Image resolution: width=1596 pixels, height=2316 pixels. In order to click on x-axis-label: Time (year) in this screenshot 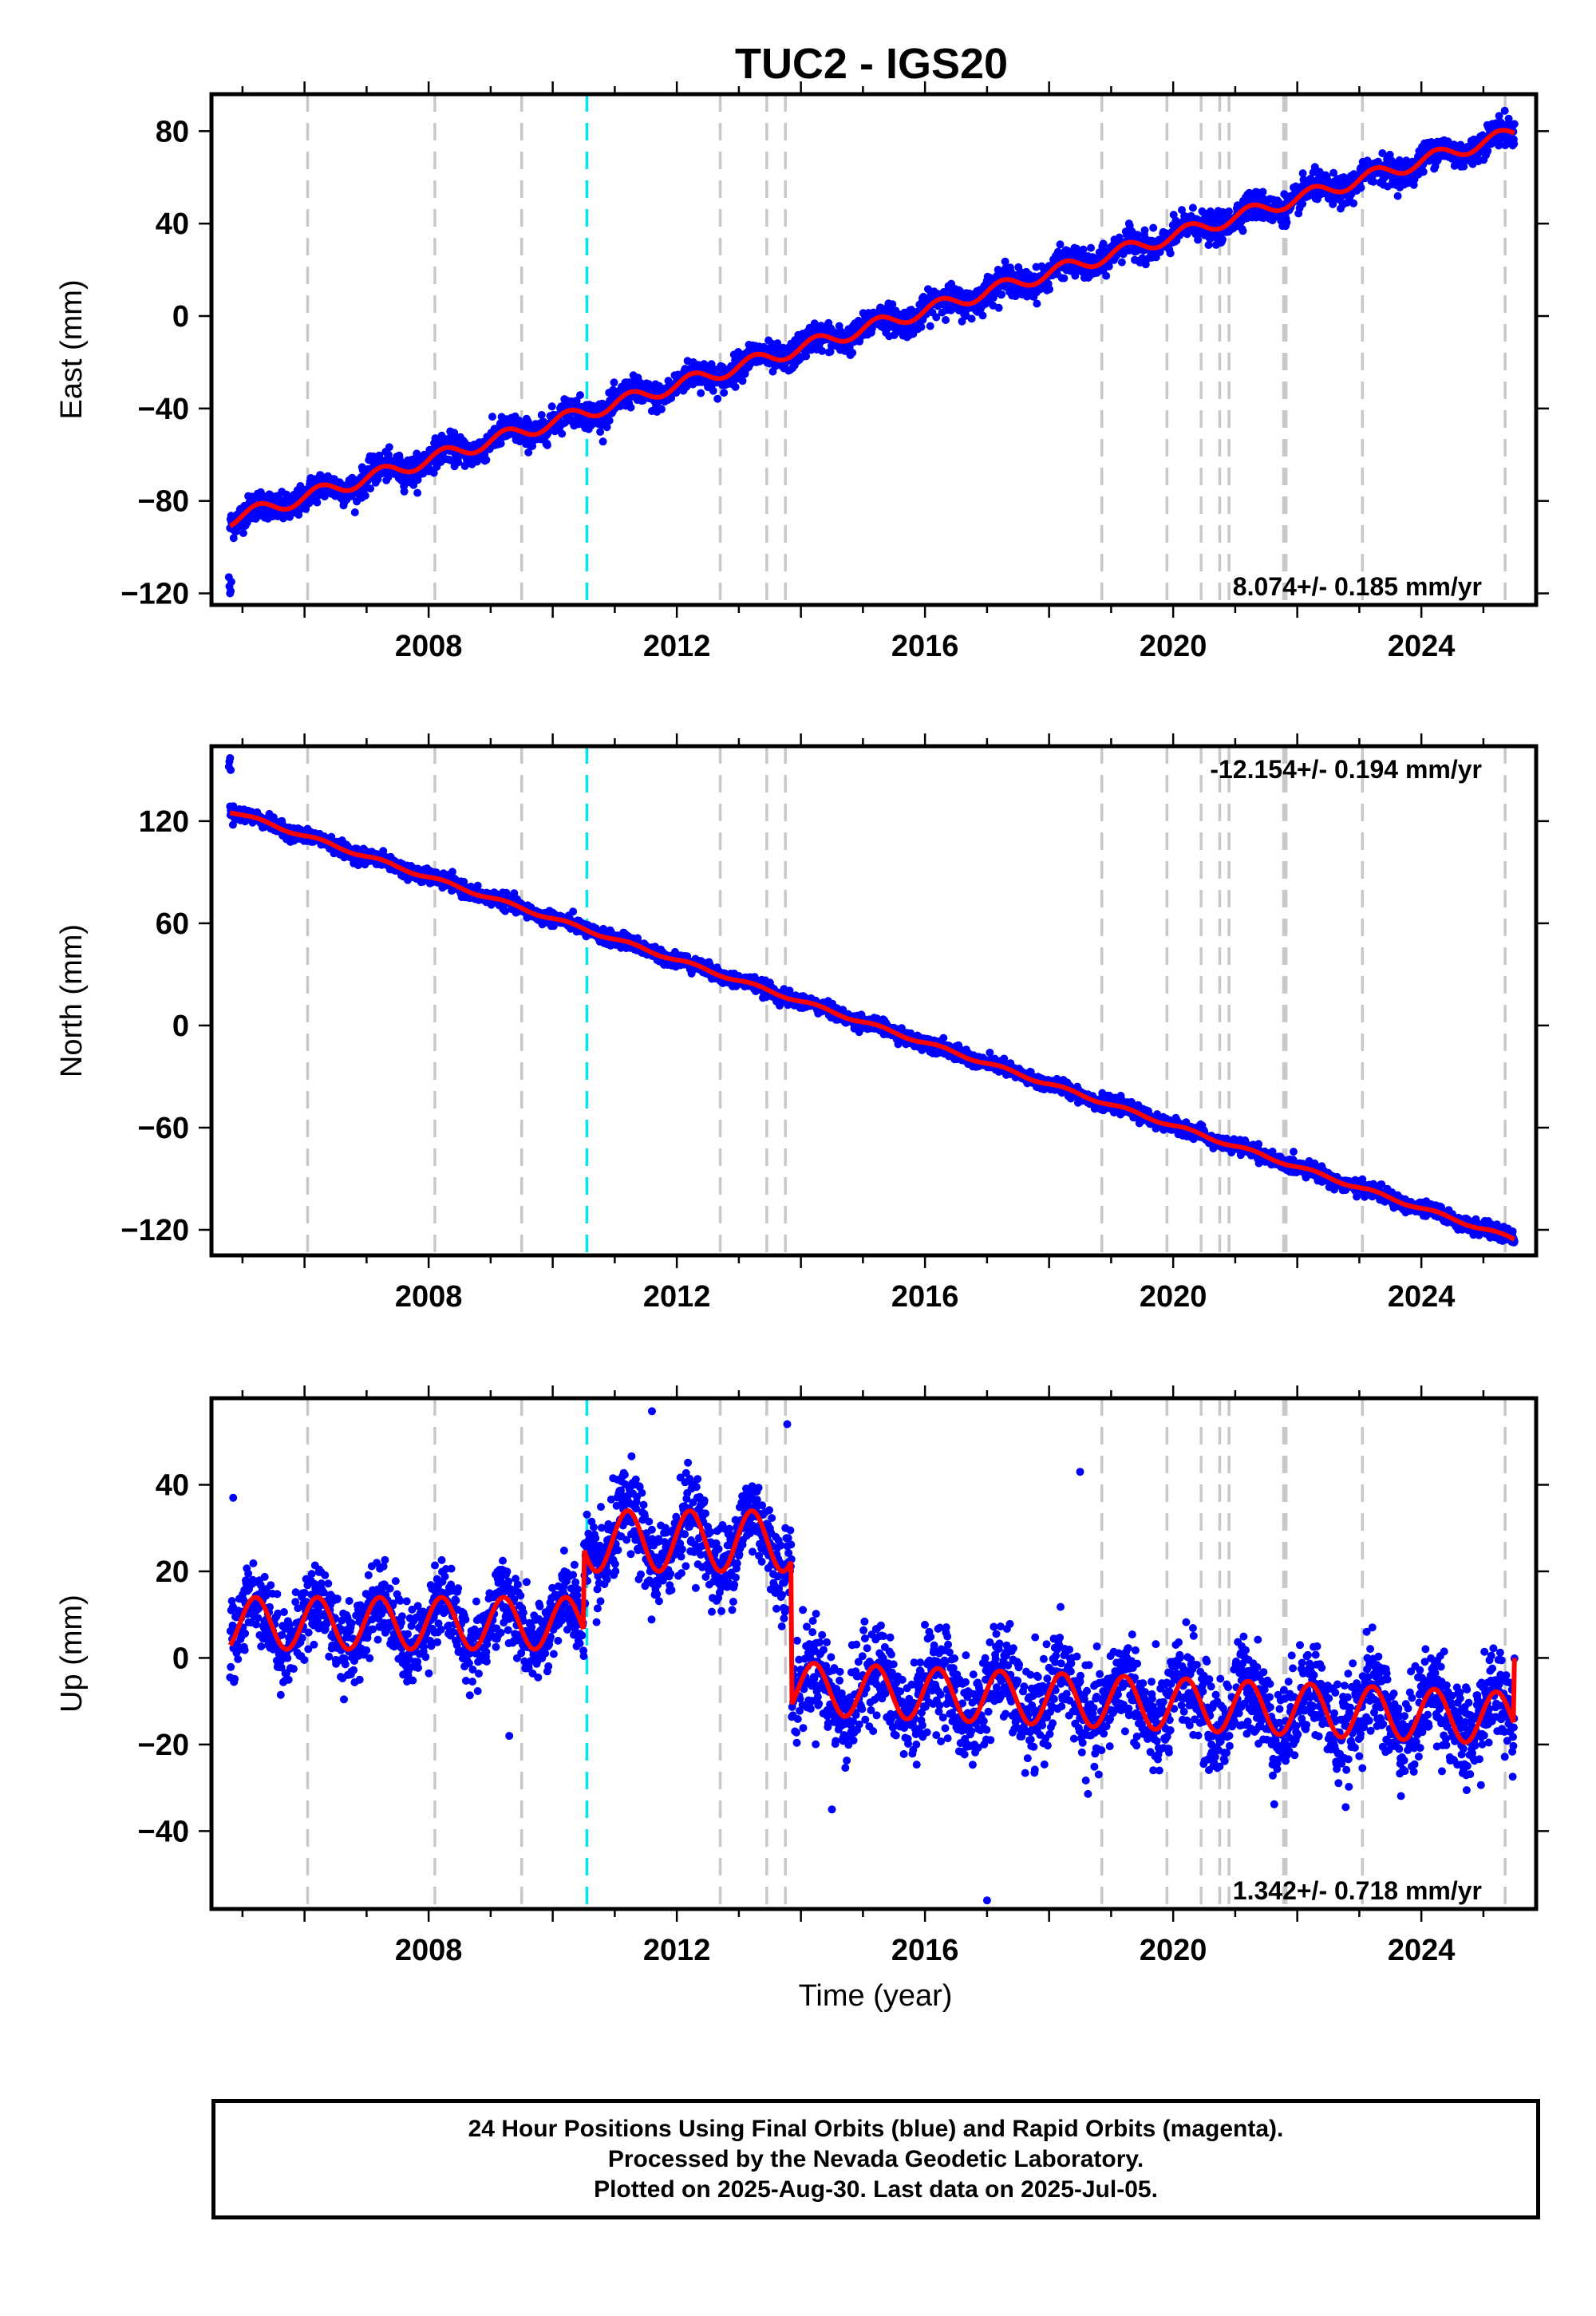, I will do `click(876, 1996)`.